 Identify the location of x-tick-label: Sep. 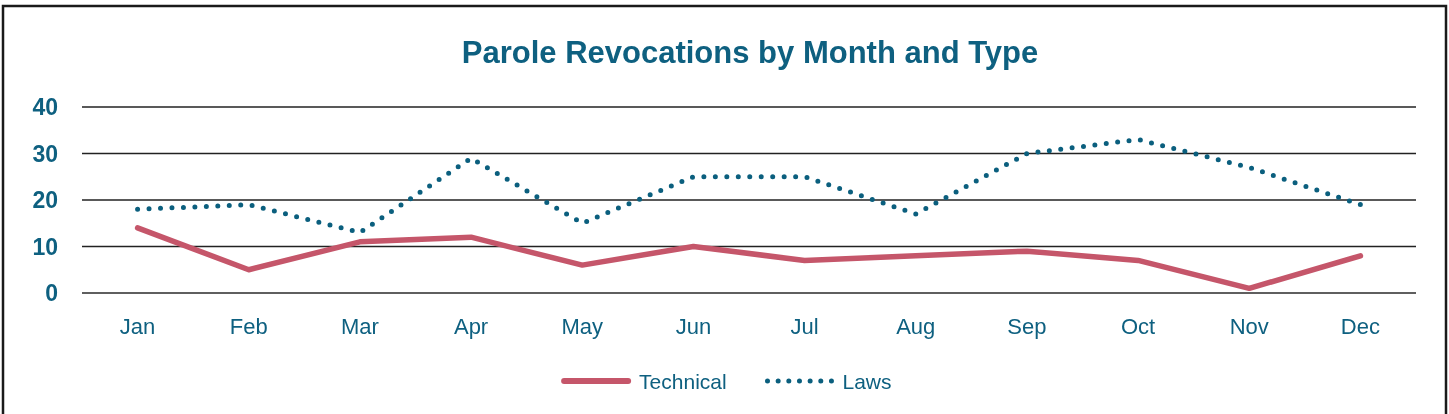
(1027, 326).